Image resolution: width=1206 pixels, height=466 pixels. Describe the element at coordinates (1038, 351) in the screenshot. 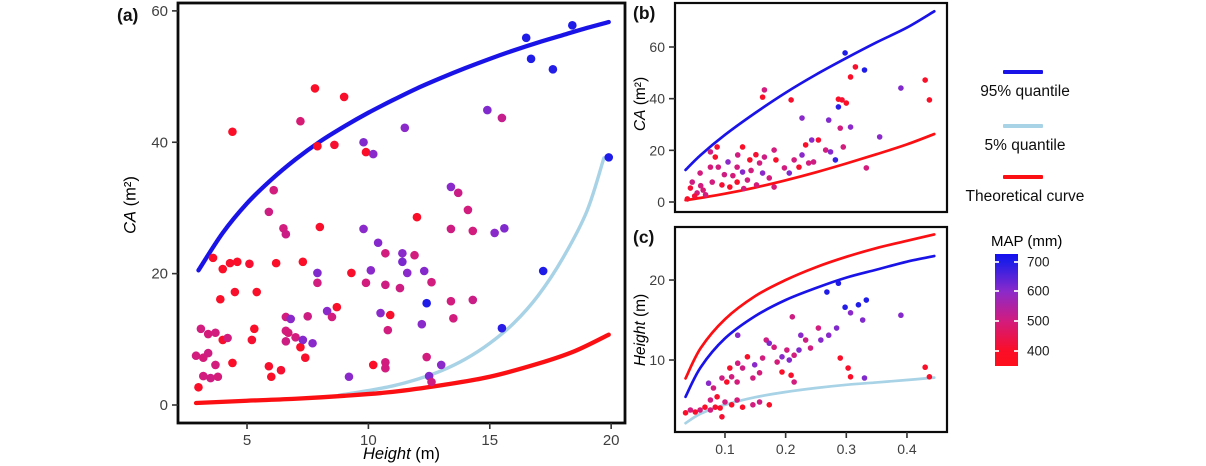

I see `colorbar-tick-label: 400` at that location.